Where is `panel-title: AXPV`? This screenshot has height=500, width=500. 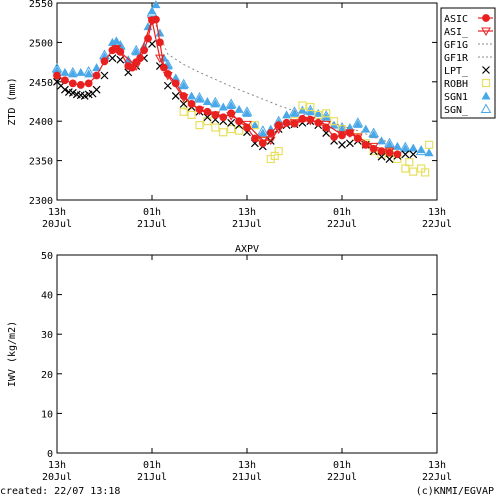
panel-title: AXPV is located at coordinates (247, 249).